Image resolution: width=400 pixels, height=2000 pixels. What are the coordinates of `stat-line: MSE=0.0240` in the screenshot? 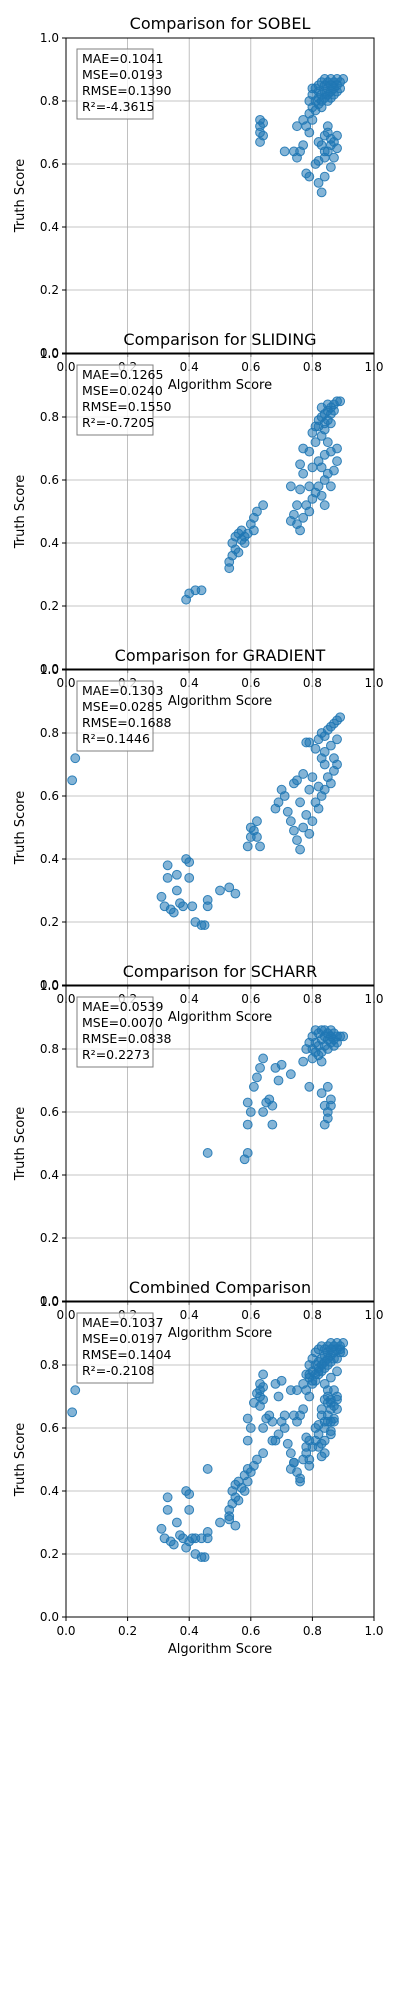 It's located at (122, 390).